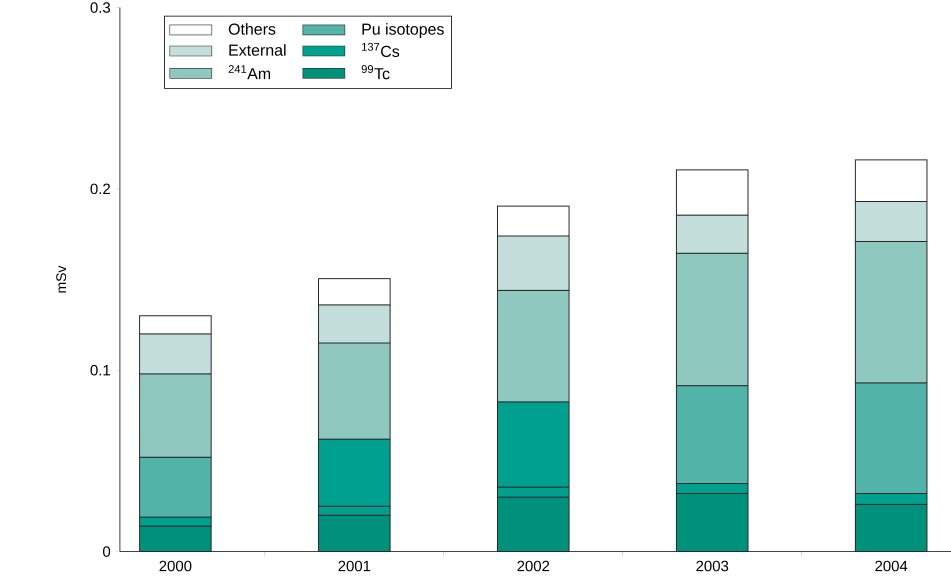  What do you see at coordinates (403, 30) in the screenshot?
I see `legend-label: Pu isotopes` at bounding box center [403, 30].